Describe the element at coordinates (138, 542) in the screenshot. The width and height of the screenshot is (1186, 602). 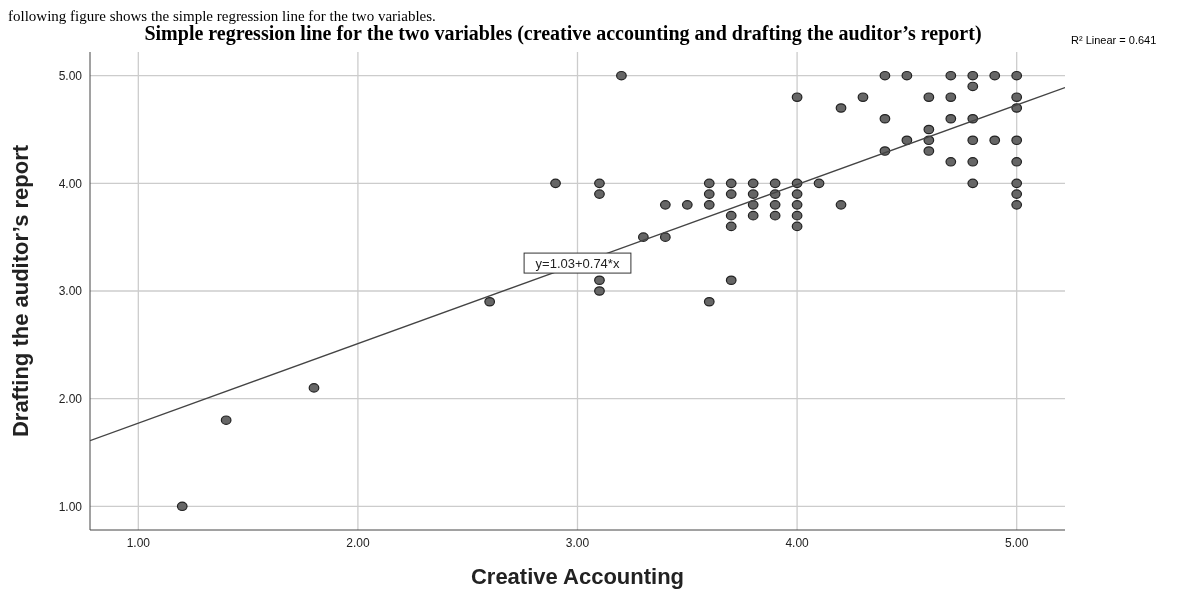
I see `x-tick-label: 1.00` at that location.